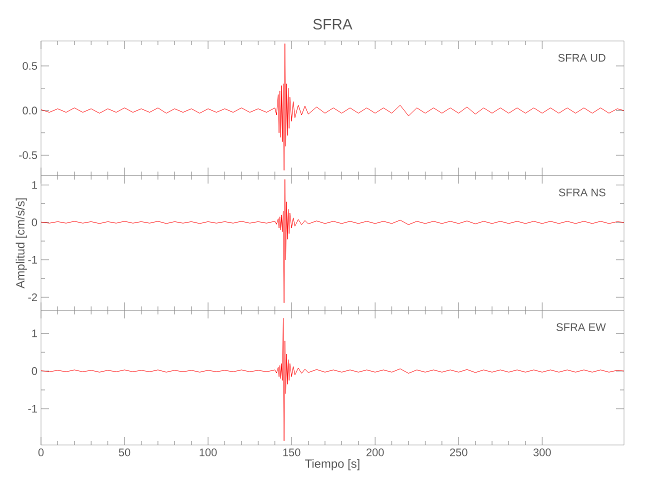 Image resolution: width=650 pixels, height=500 pixels. I want to click on annotation: SFRA UD, so click(582, 58).